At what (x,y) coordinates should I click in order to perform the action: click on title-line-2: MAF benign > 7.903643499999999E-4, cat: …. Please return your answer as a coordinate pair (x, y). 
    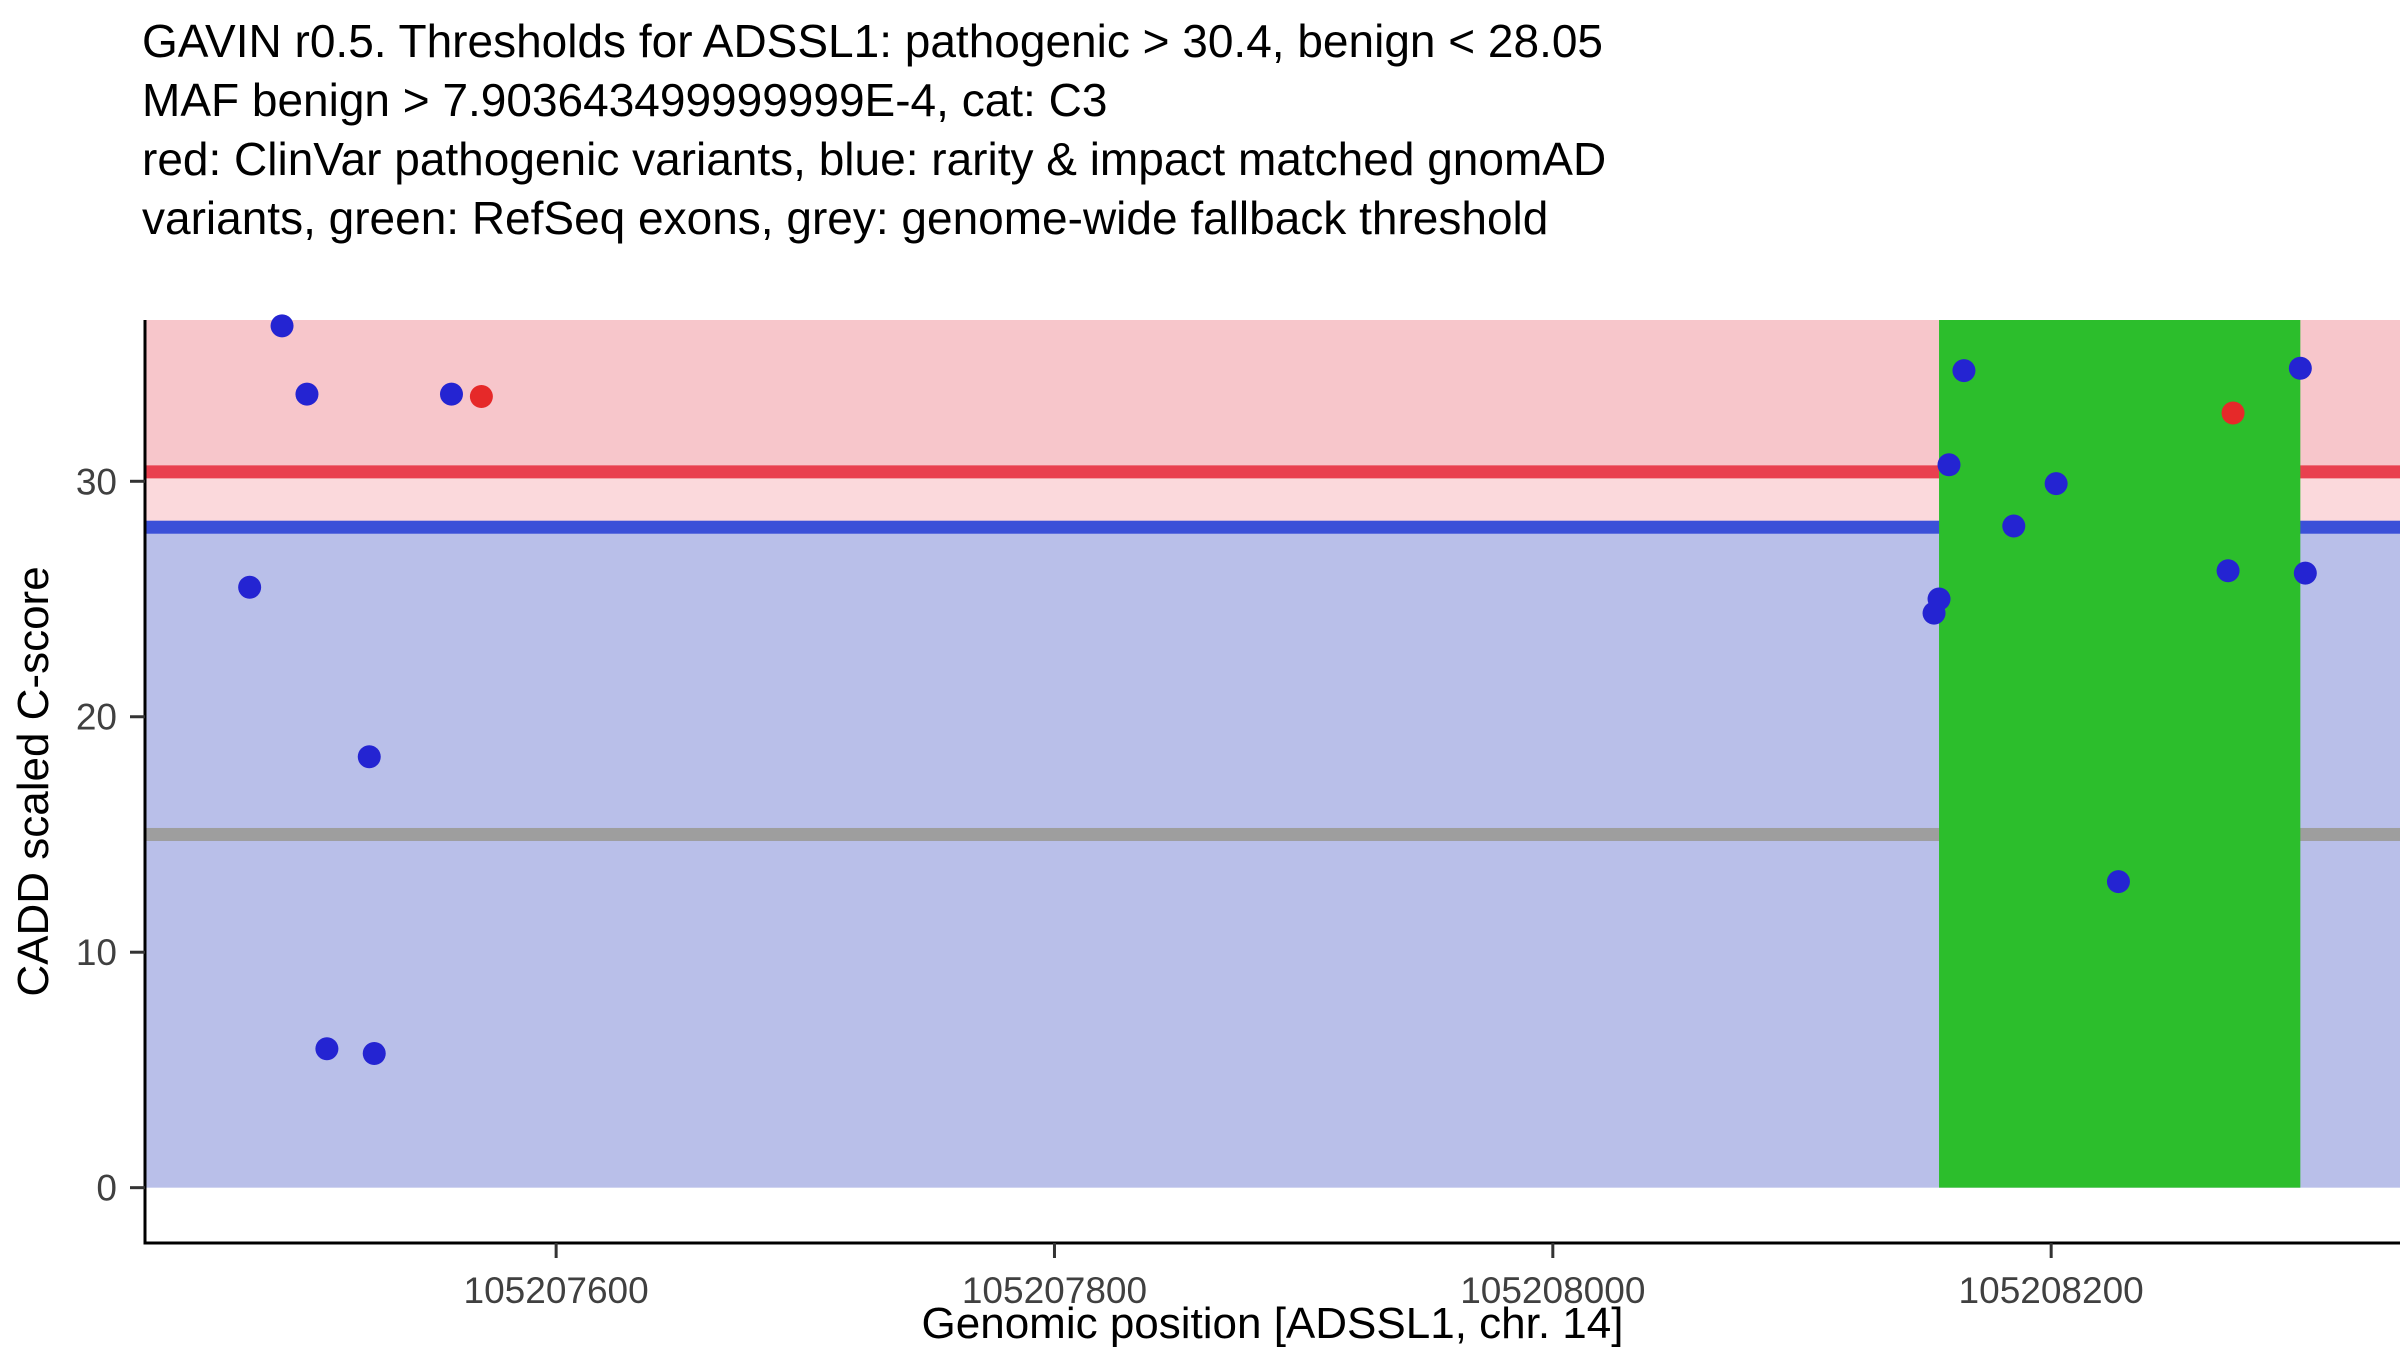
    Looking at the image, I should click on (625, 100).